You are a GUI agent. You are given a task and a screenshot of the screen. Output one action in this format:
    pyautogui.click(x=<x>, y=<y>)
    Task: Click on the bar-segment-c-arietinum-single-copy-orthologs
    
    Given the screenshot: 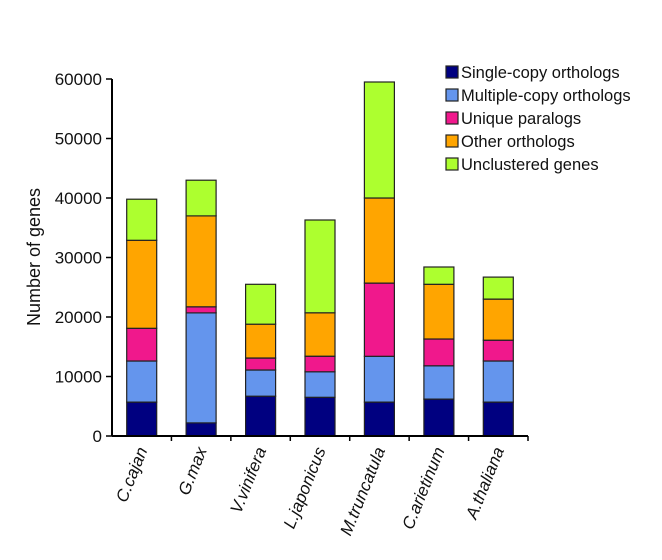 What is the action you would take?
    pyautogui.click(x=439, y=417)
    